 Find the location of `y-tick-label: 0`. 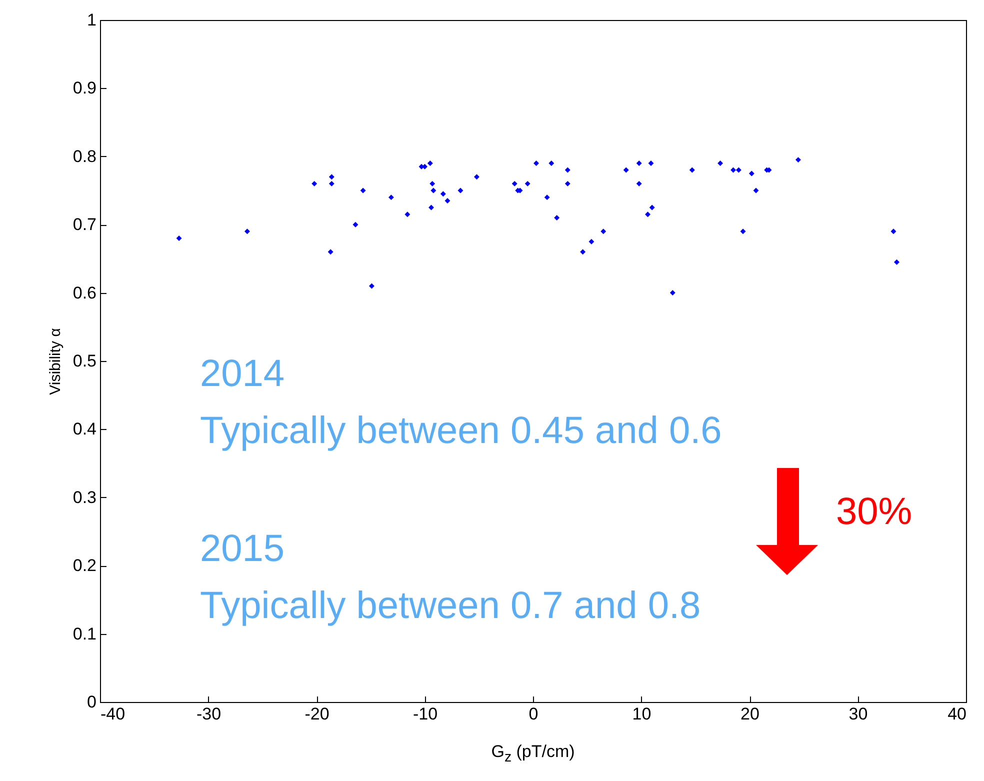

y-tick-label: 0 is located at coordinates (91, 702).